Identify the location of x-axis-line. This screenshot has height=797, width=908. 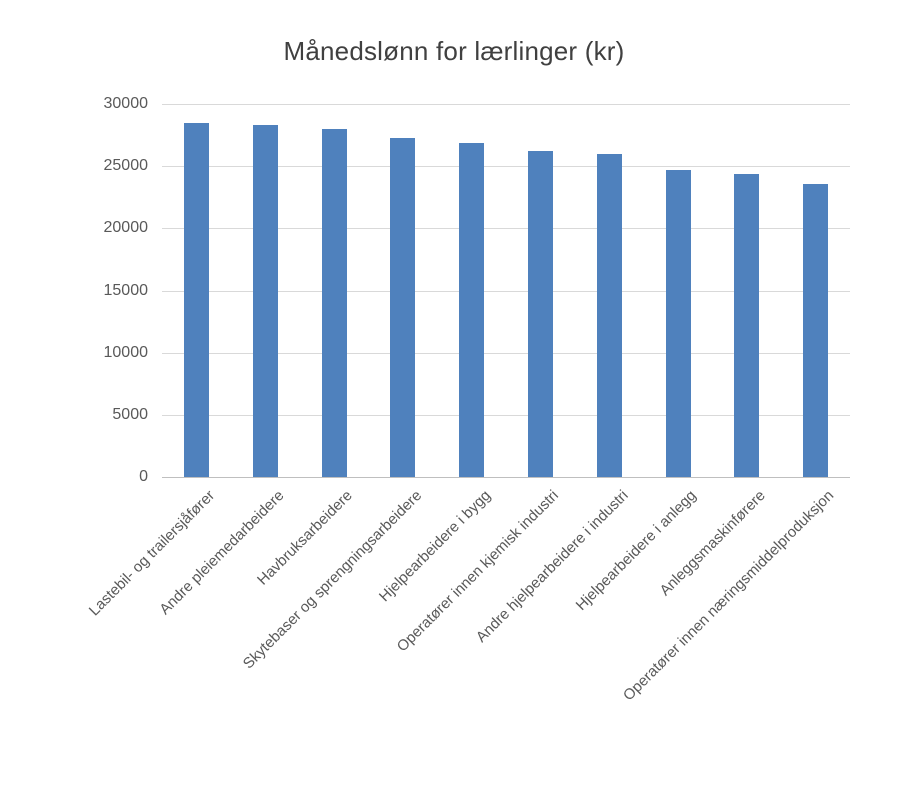
(506, 477).